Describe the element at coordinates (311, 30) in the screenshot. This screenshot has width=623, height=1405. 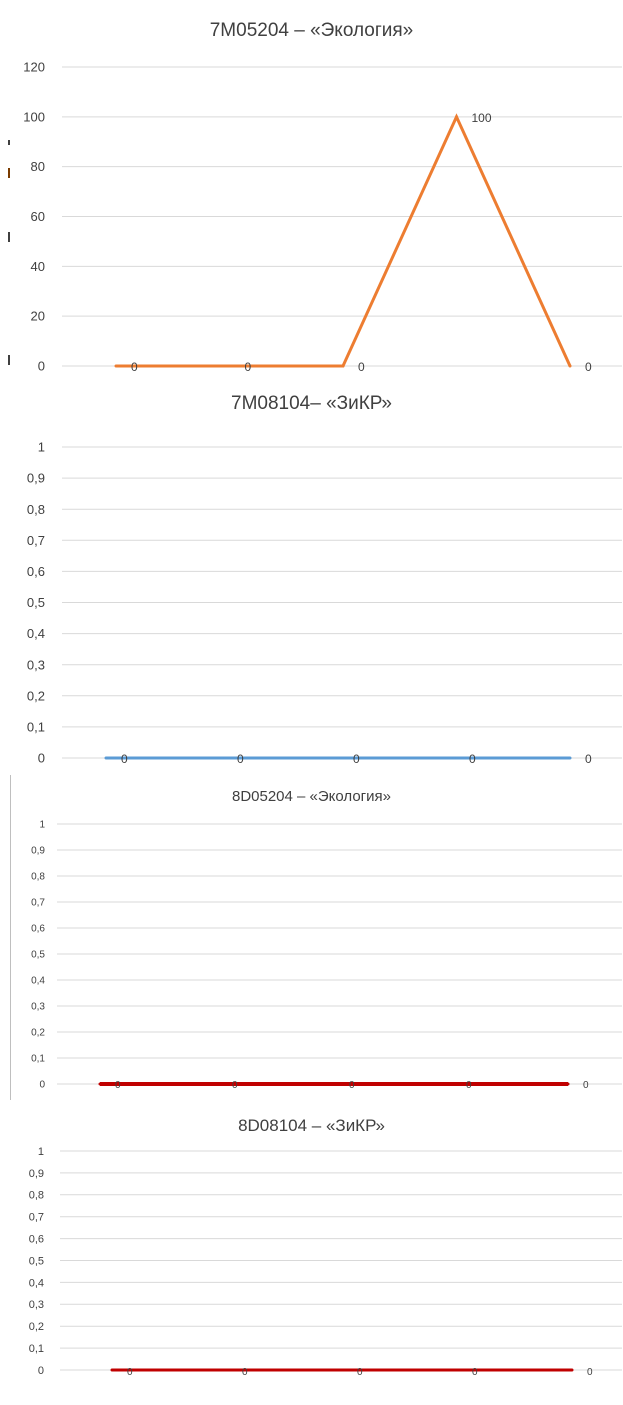
I see `chart-title: 7M05204 – «Экология»` at that location.